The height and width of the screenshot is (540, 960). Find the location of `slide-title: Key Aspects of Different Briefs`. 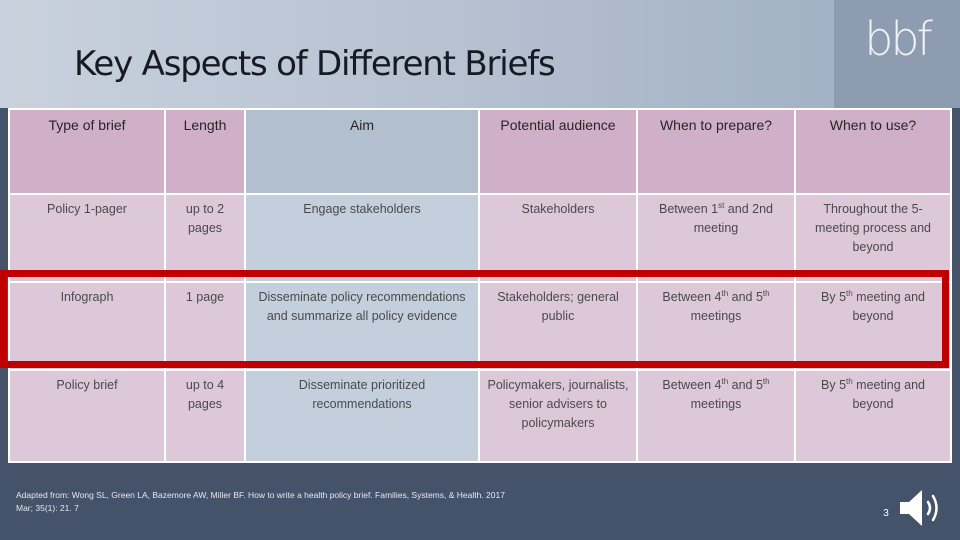

slide-title: Key Aspects of Different Briefs is located at coordinates (315, 64).